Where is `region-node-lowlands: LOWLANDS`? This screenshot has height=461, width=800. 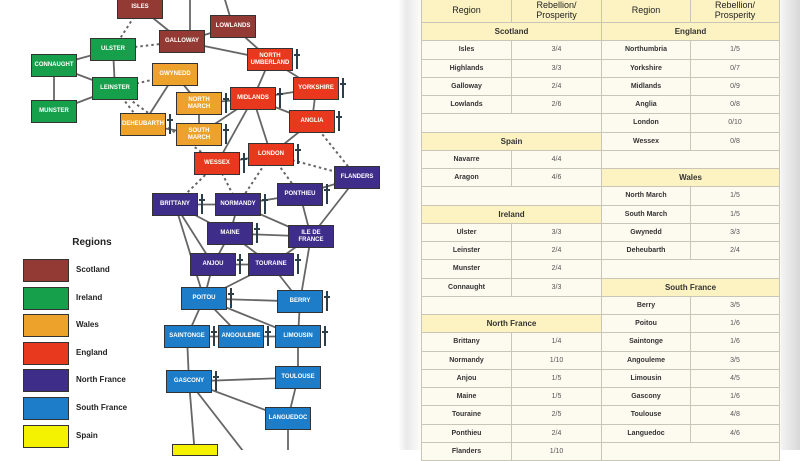 region-node-lowlands: LOWLANDS is located at coordinates (233, 26).